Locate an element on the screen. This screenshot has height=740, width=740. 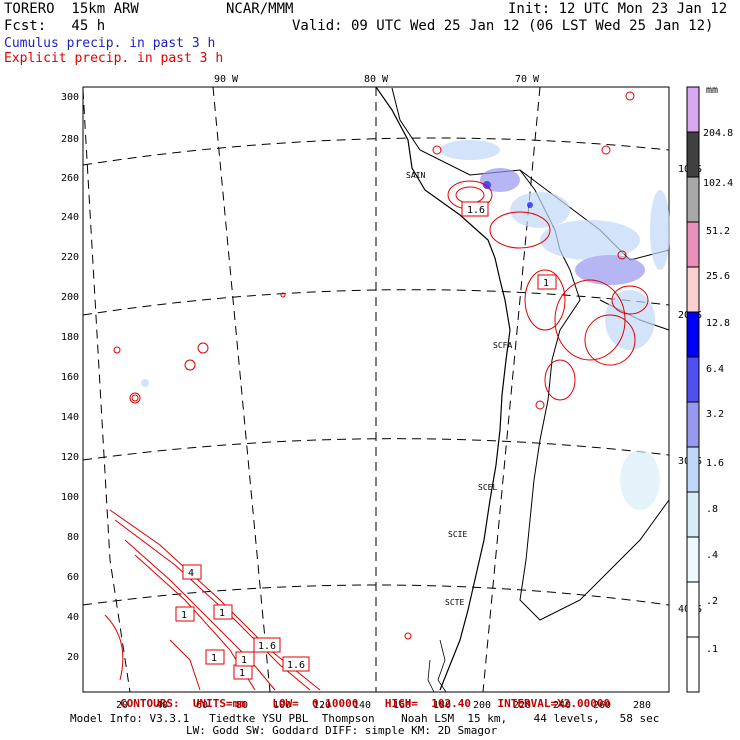
lon-90w: 90 W is located at coordinates (226, 79).